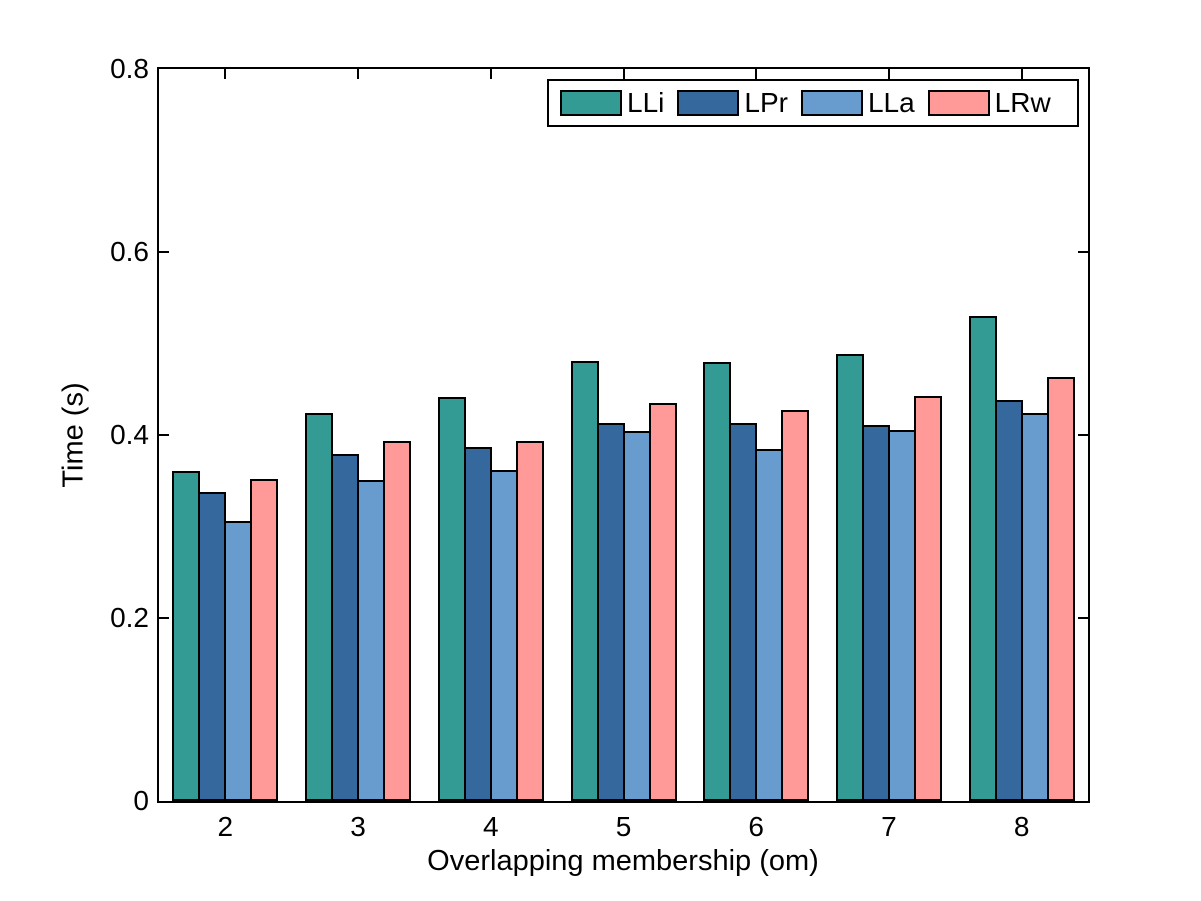 Image resolution: width=1201 pixels, height=901 pixels. I want to click on bar-LPr-om6, so click(743, 612).